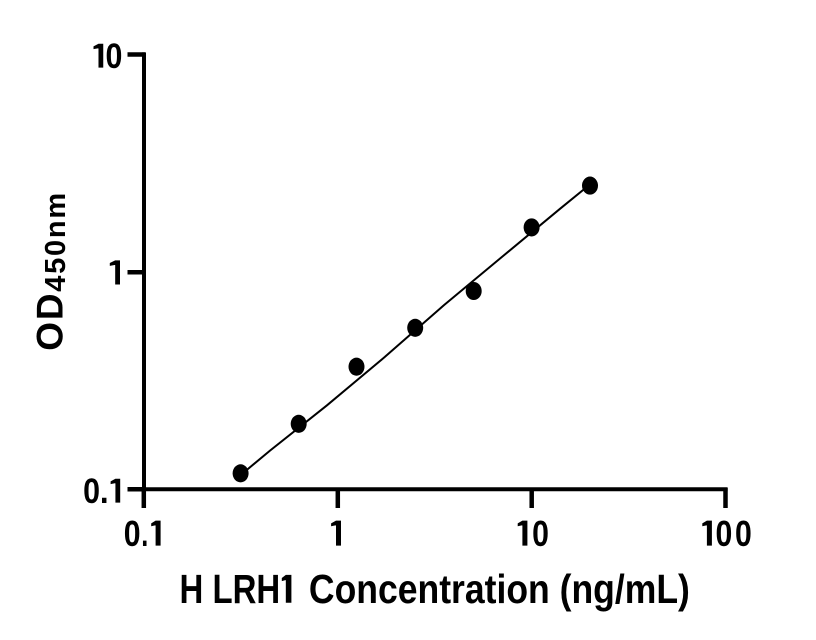  Describe the element at coordinates (499, 590) in the screenshot. I see `svg-text: Concentration (ng/mL)` at that location.